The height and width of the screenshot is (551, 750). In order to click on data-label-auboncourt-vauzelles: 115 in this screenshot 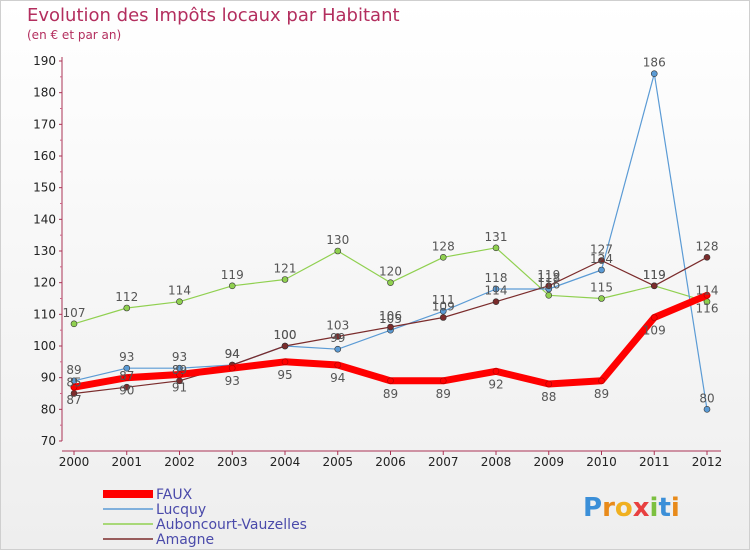, I will do `click(601, 288)`.